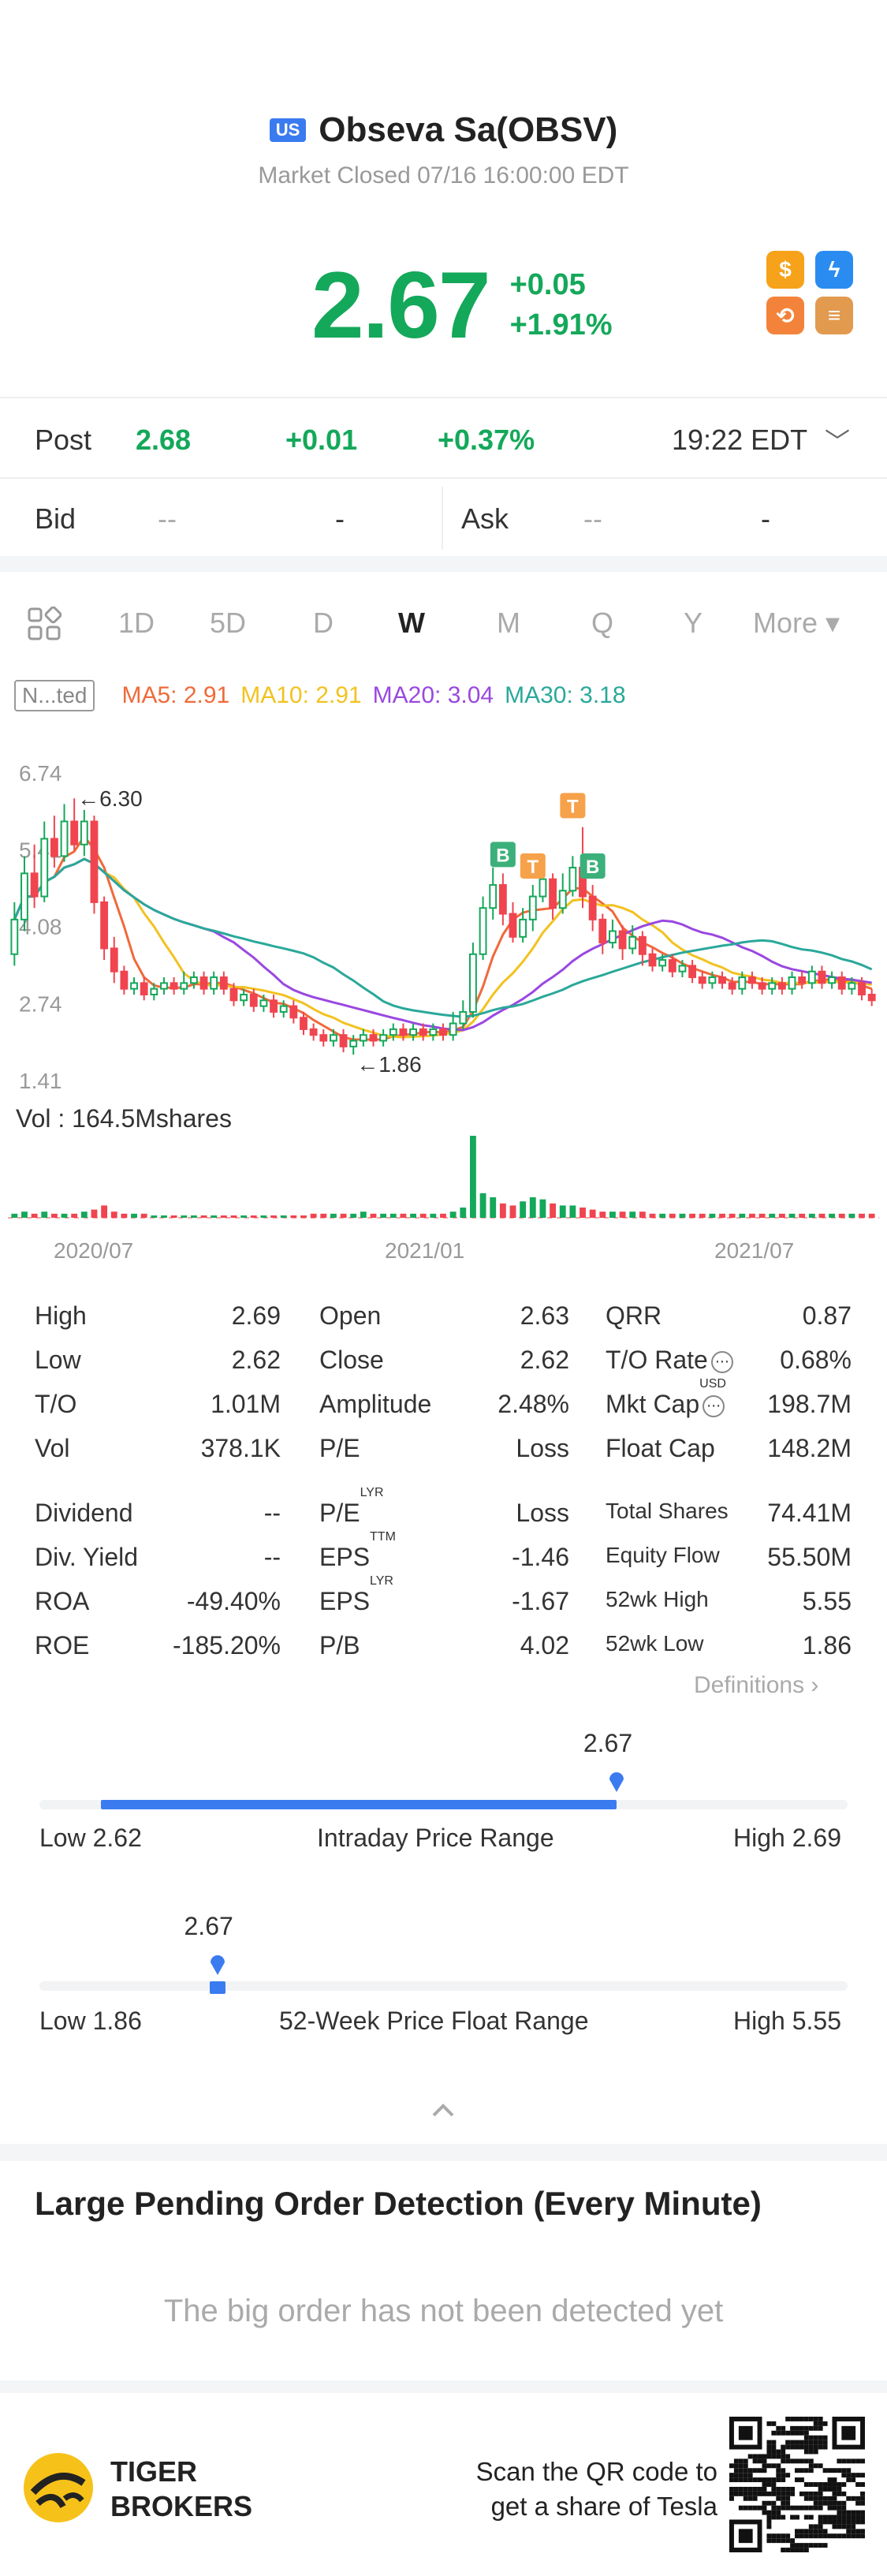 The image size is (887, 2576). Describe the element at coordinates (838, 441) in the screenshot. I see `chevron-down-icon: ﹀` at that location.